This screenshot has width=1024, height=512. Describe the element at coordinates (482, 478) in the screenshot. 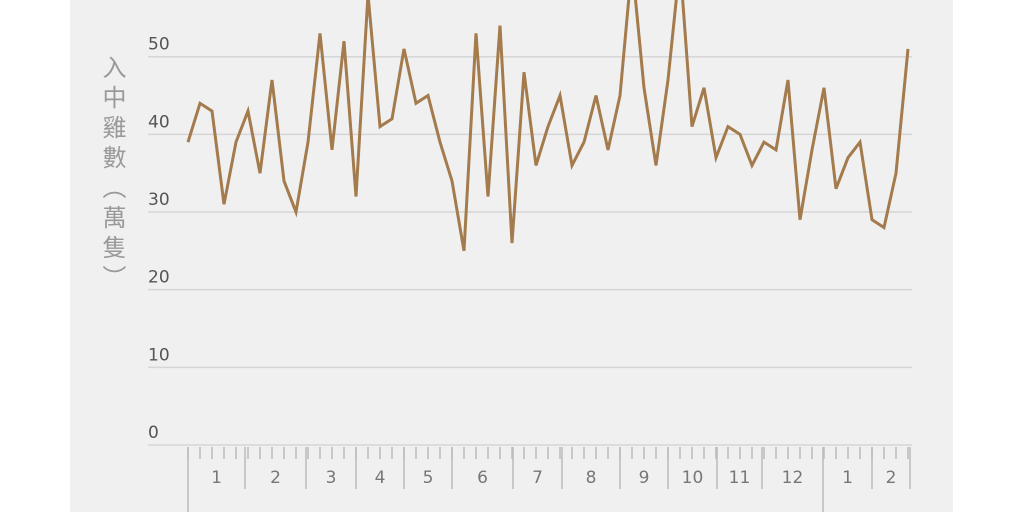

I see `month-label: 6` at that location.